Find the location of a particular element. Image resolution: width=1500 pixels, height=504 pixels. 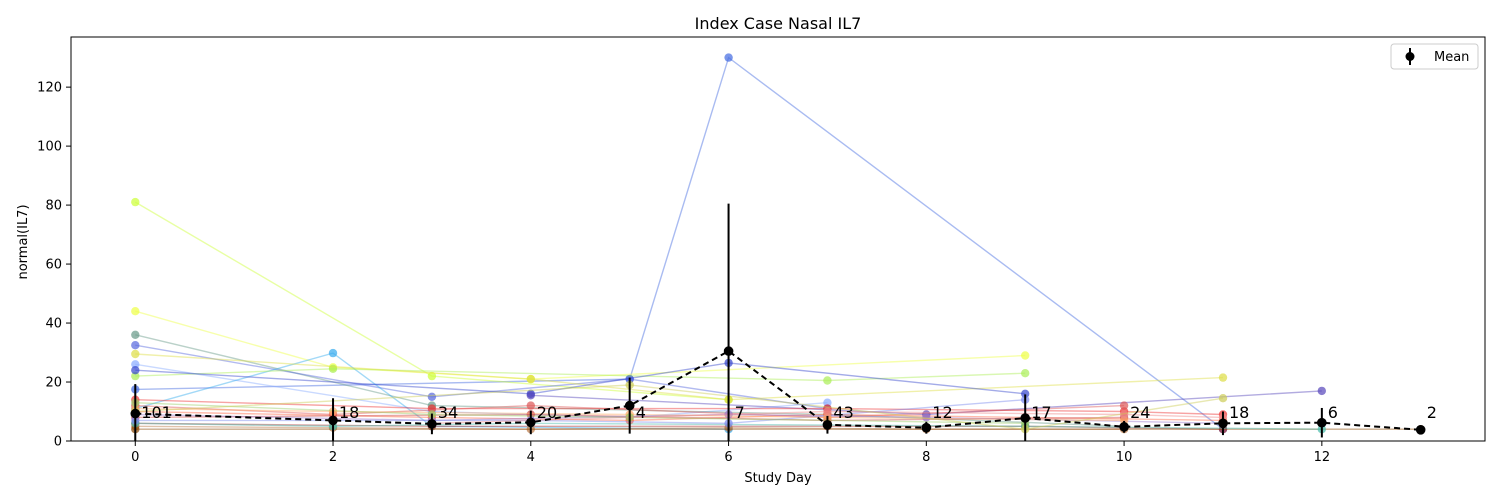

x-tick-label: 4 is located at coordinates (531, 457).